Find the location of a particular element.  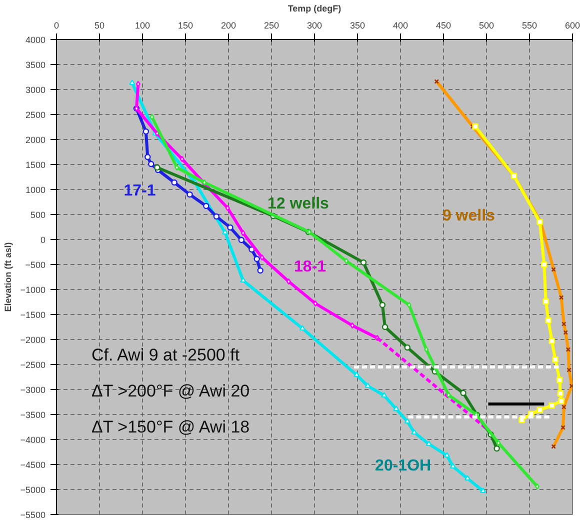

annotation: ΔT >200°F @ Awi 20 is located at coordinates (171, 391).